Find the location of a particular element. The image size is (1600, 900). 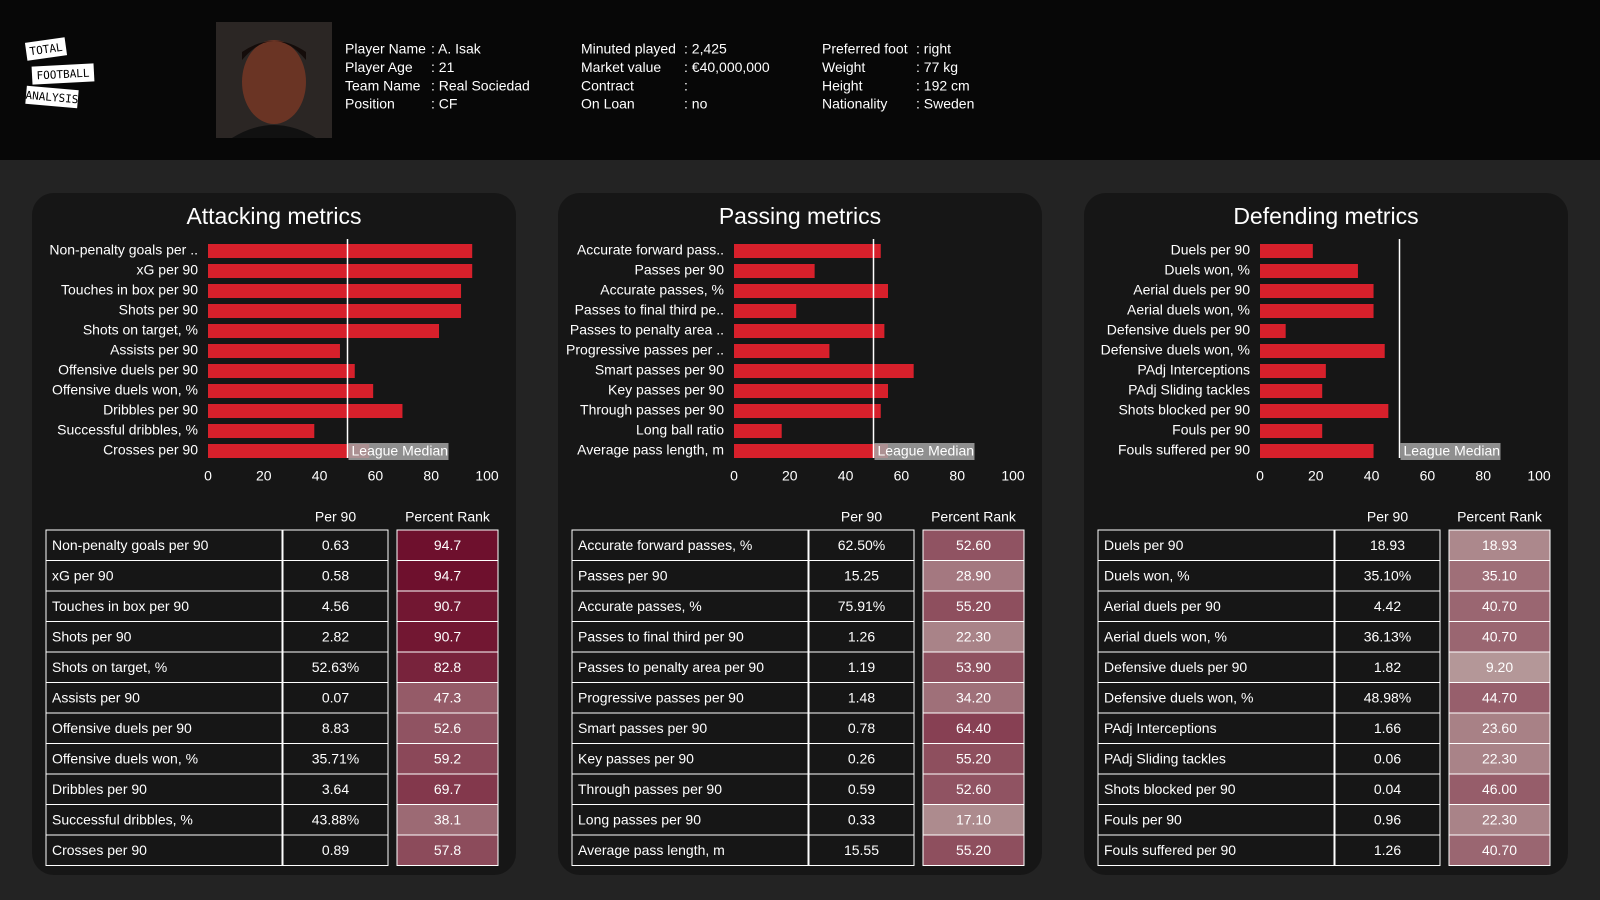

logo-box is located at coordinates (52, 97).